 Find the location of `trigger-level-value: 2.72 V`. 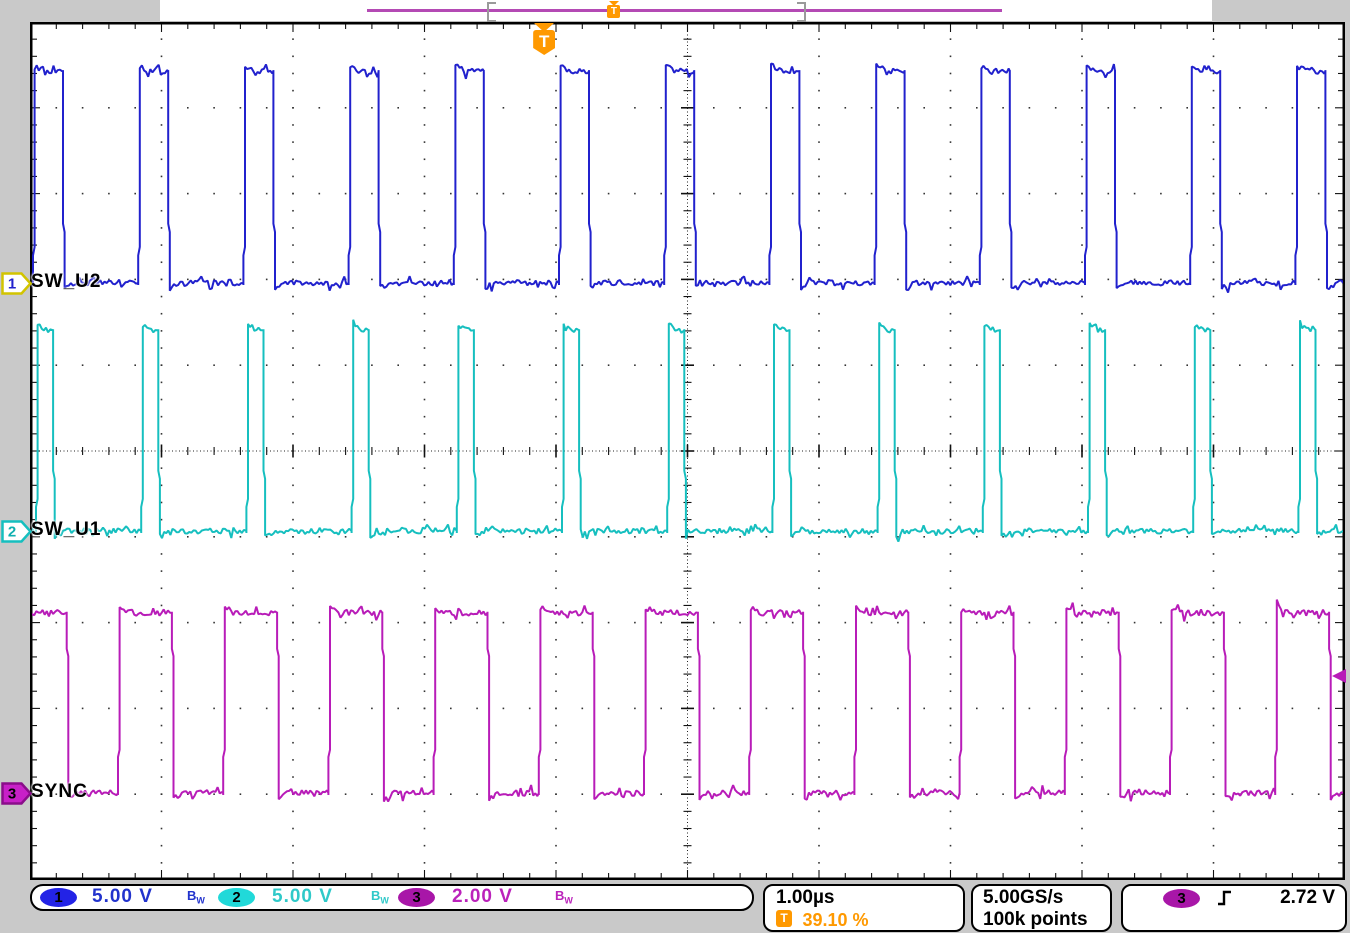

trigger-level-value: 2.72 V is located at coordinates (1307, 897).